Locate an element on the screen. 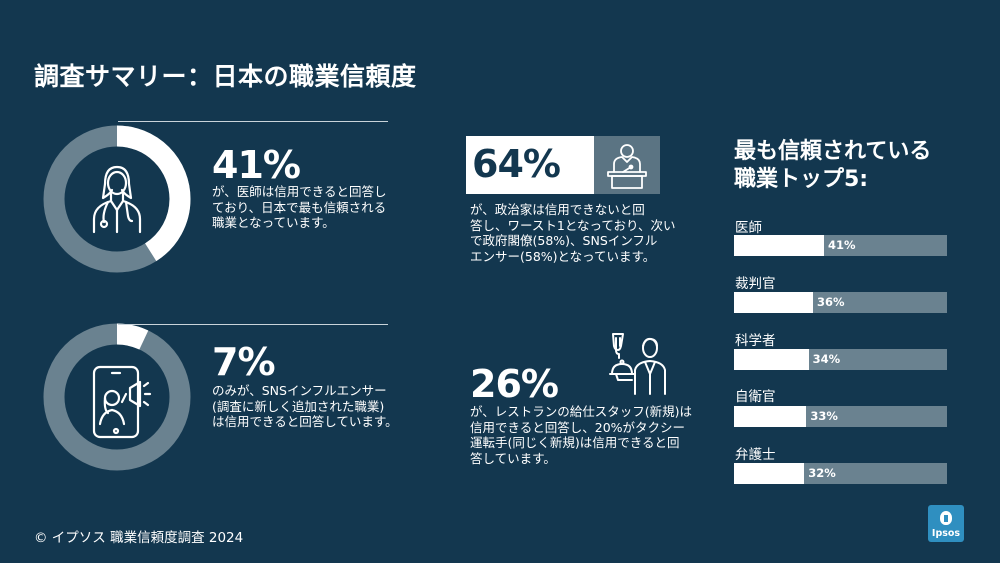  top5-bar-judge: 36% is located at coordinates (840, 302).